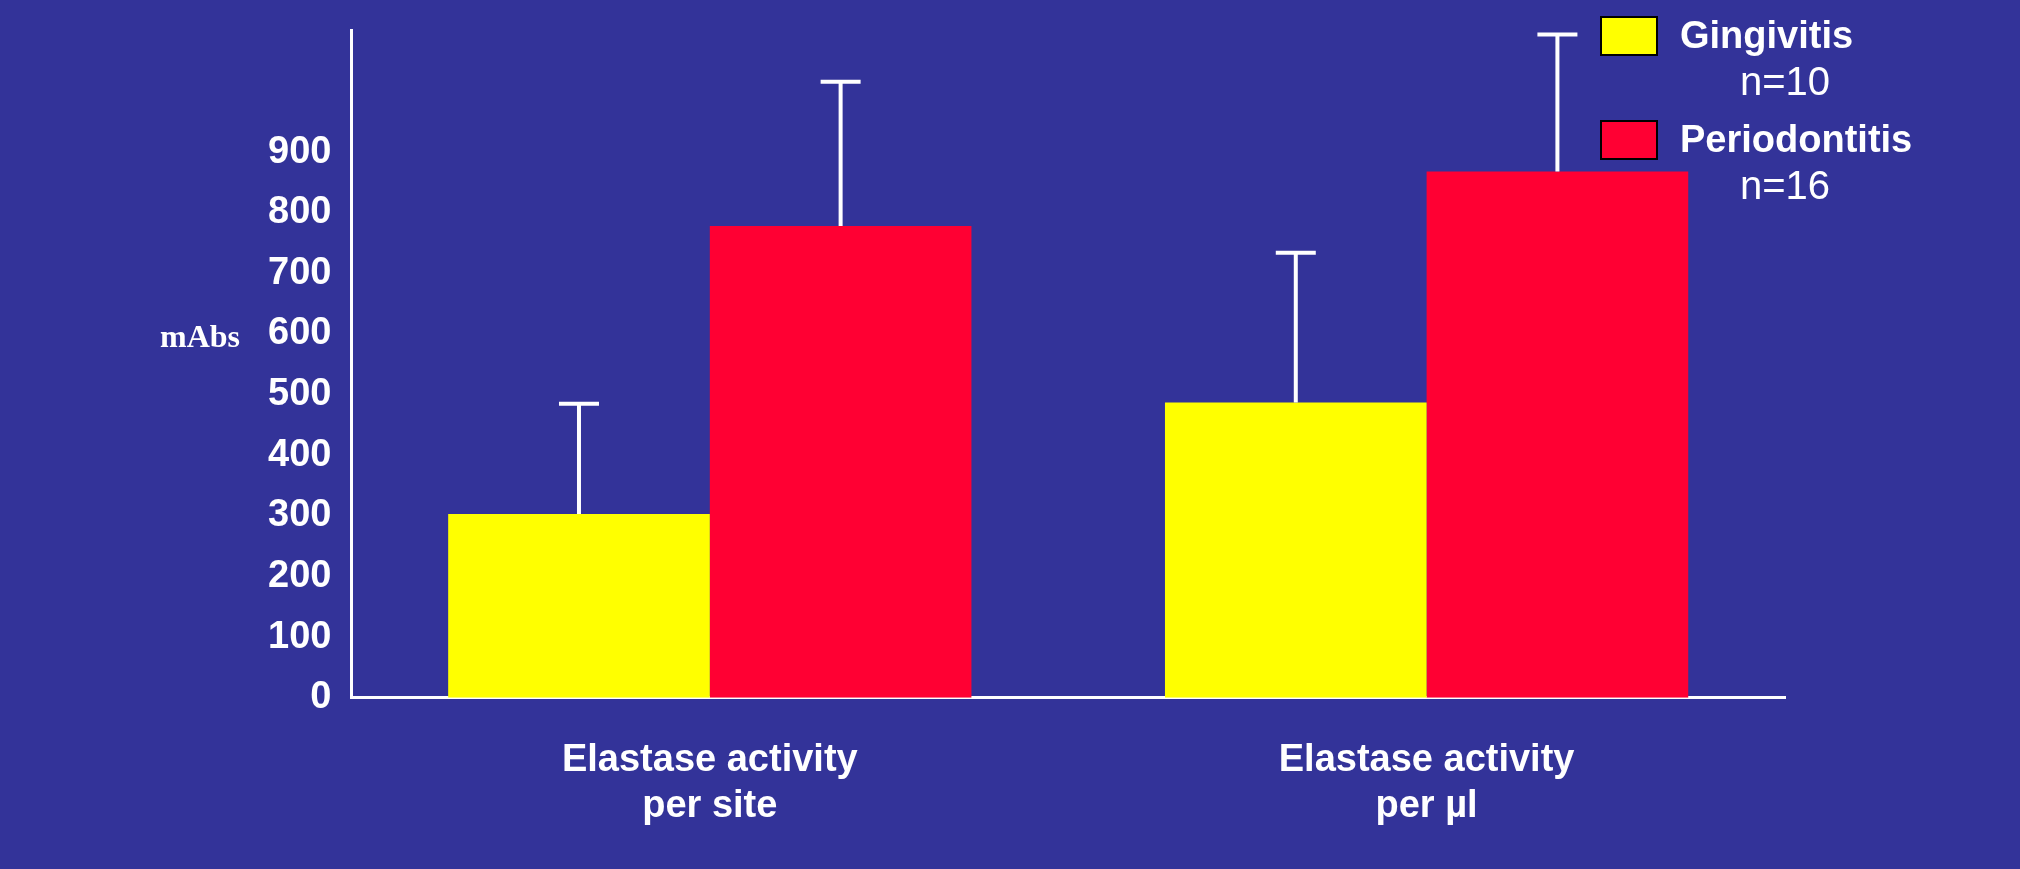 The image size is (2020, 869). I want to click on x-tick-label: Elastase activity per µl, so click(1426, 781).